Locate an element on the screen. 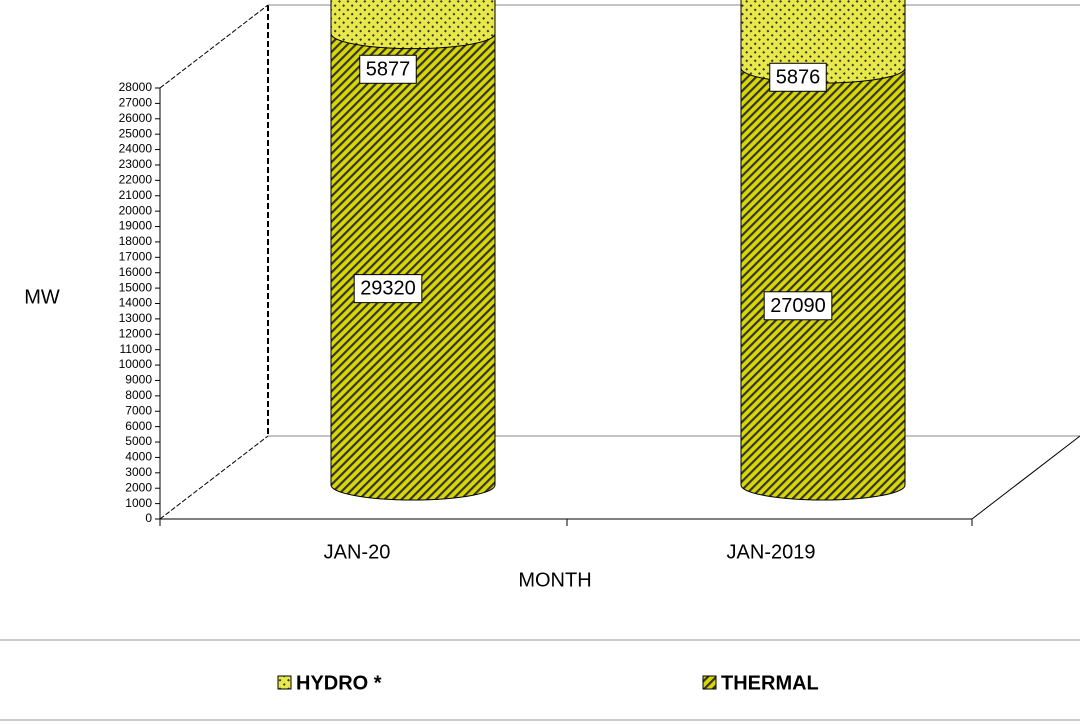 Image resolution: width=1080 pixels, height=724 pixels. data-label: 27090 is located at coordinates (798, 306).